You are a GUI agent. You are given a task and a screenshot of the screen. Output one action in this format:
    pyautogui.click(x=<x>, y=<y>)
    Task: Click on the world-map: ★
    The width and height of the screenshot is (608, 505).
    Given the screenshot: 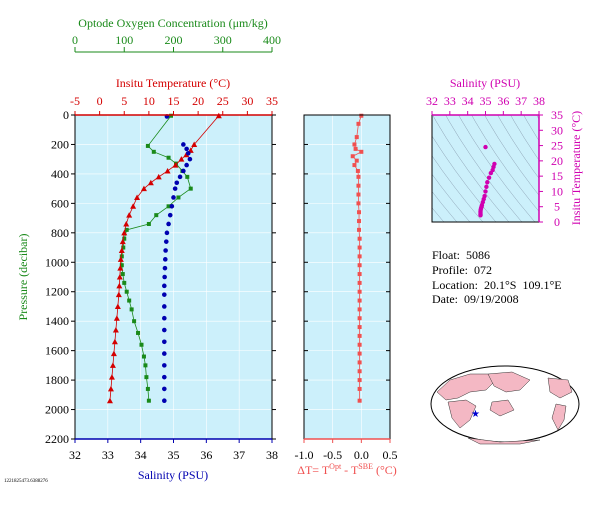 What is the action you would take?
    pyautogui.click(x=505, y=405)
    